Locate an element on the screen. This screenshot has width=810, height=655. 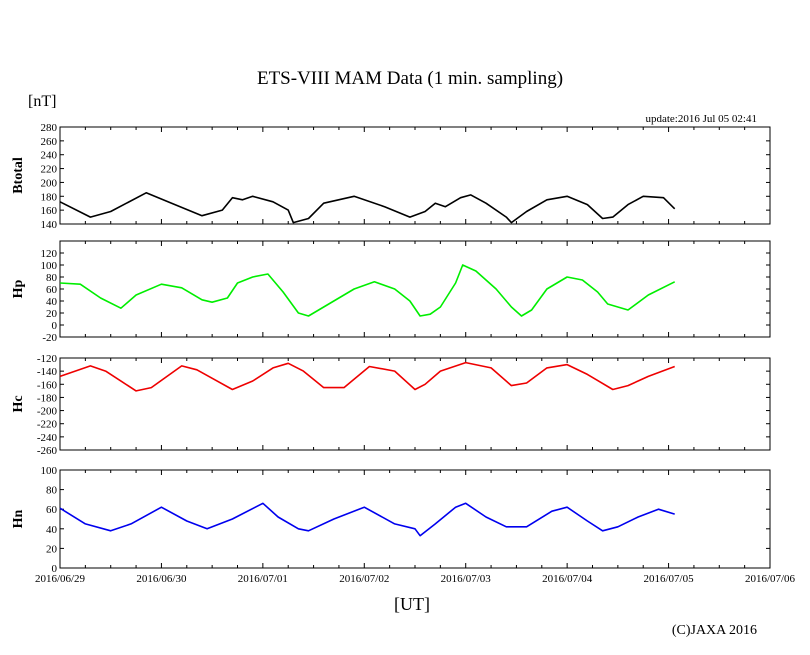
y-tick-label: -160 is located at coordinates (47, 385).